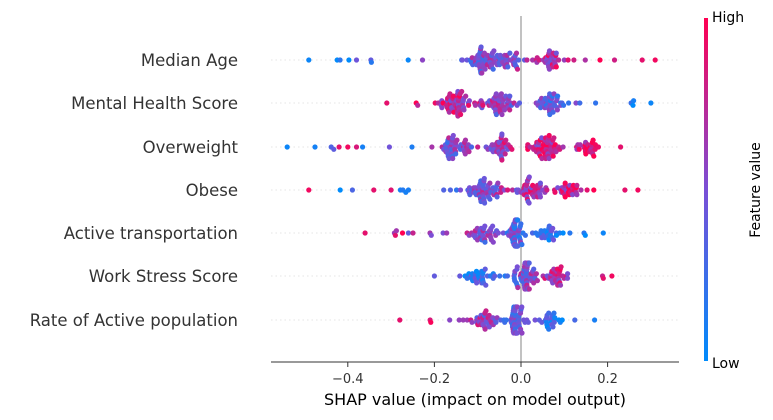 Image resolution: width=773 pixels, height=420 pixels. What do you see at coordinates (756, 190) in the screenshot?
I see `colorbar-title: Feature value` at bounding box center [756, 190].